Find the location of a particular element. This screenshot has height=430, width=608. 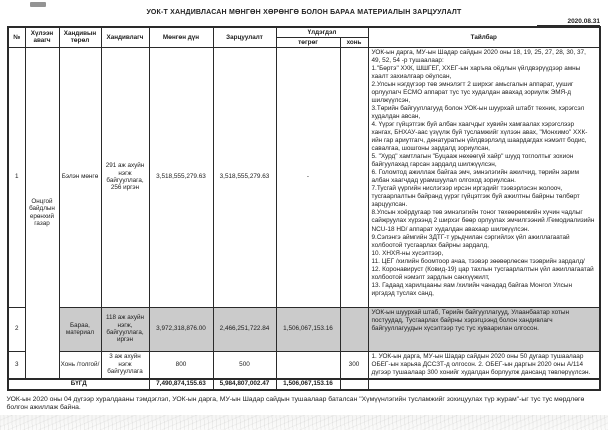

row-1-spent: 3,518,555,279.63 is located at coordinates (244, 177).